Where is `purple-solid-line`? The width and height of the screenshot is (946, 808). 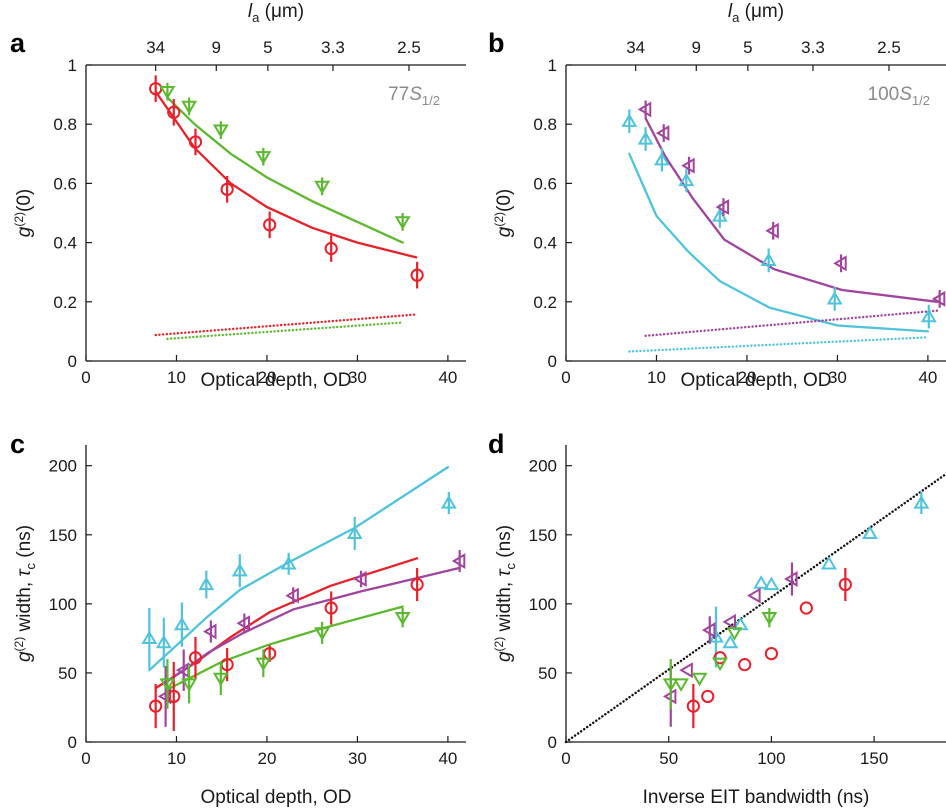 purple-solid-line is located at coordinates (791, 210).